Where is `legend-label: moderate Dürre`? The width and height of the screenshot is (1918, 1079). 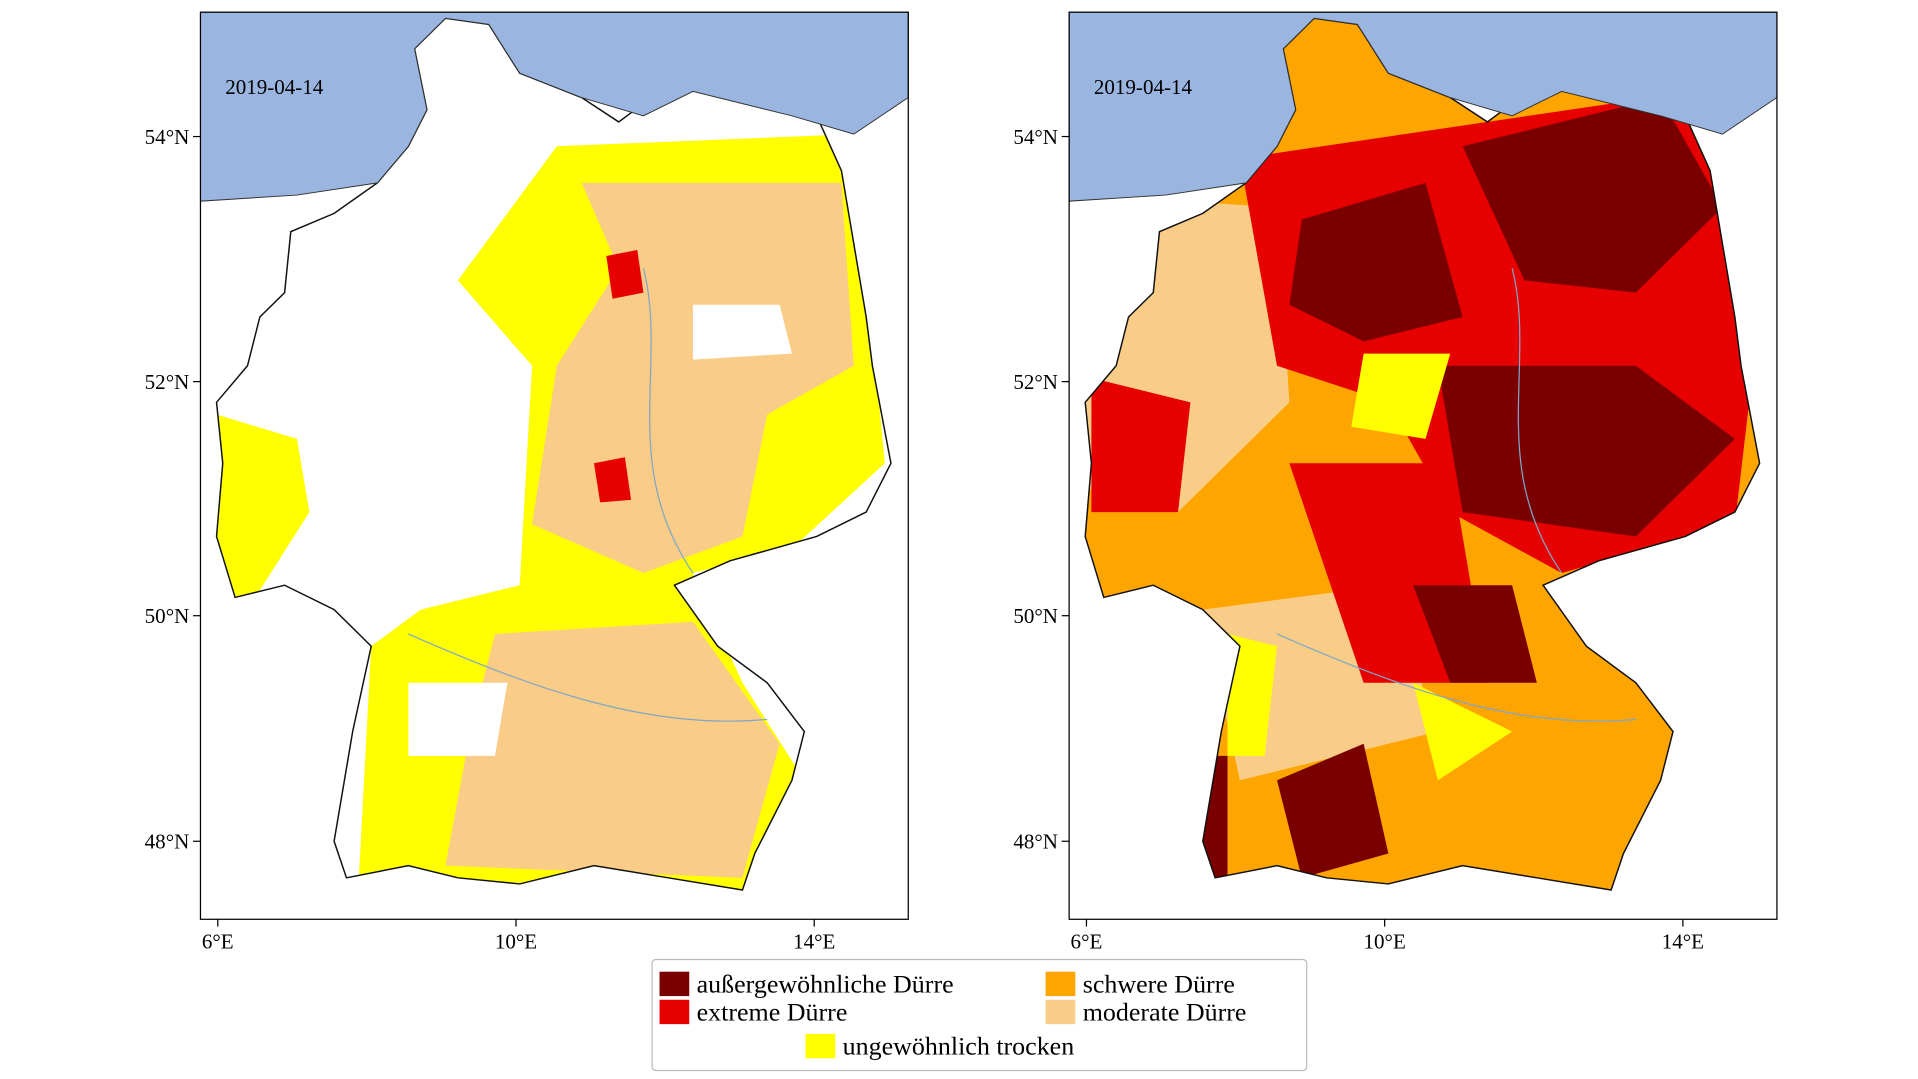 legend-label: moderate Dürre is located at coordinates (1165, 1012).